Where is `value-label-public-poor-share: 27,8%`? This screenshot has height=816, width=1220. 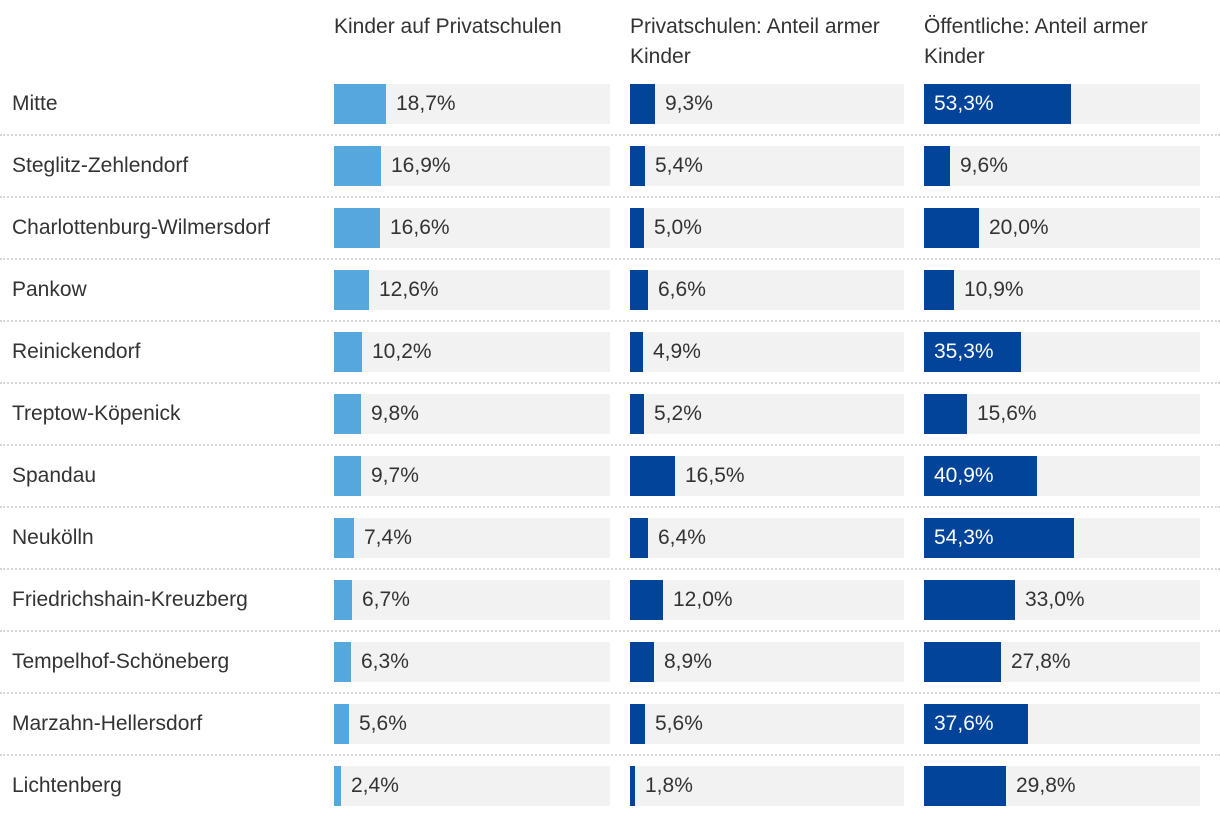 value-label-public-poor-share: 27,8% is located at coordinates (1041, 661).